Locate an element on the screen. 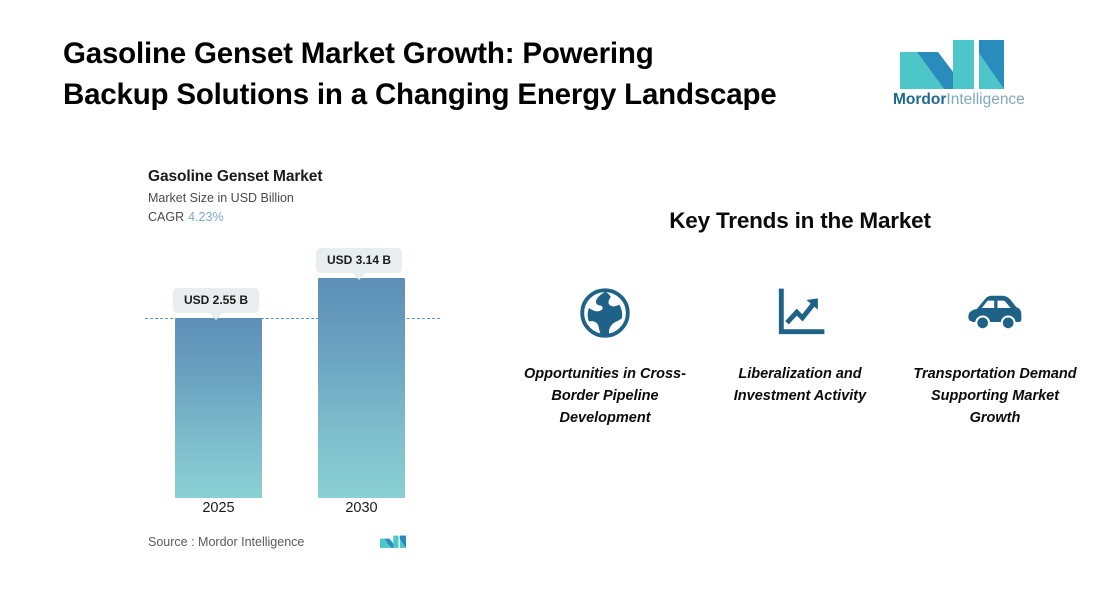 The height and width of the screenshot is (606, 1114). trend-item-2: Liberalization and Investment Activity is located at coordinates (800, 357).